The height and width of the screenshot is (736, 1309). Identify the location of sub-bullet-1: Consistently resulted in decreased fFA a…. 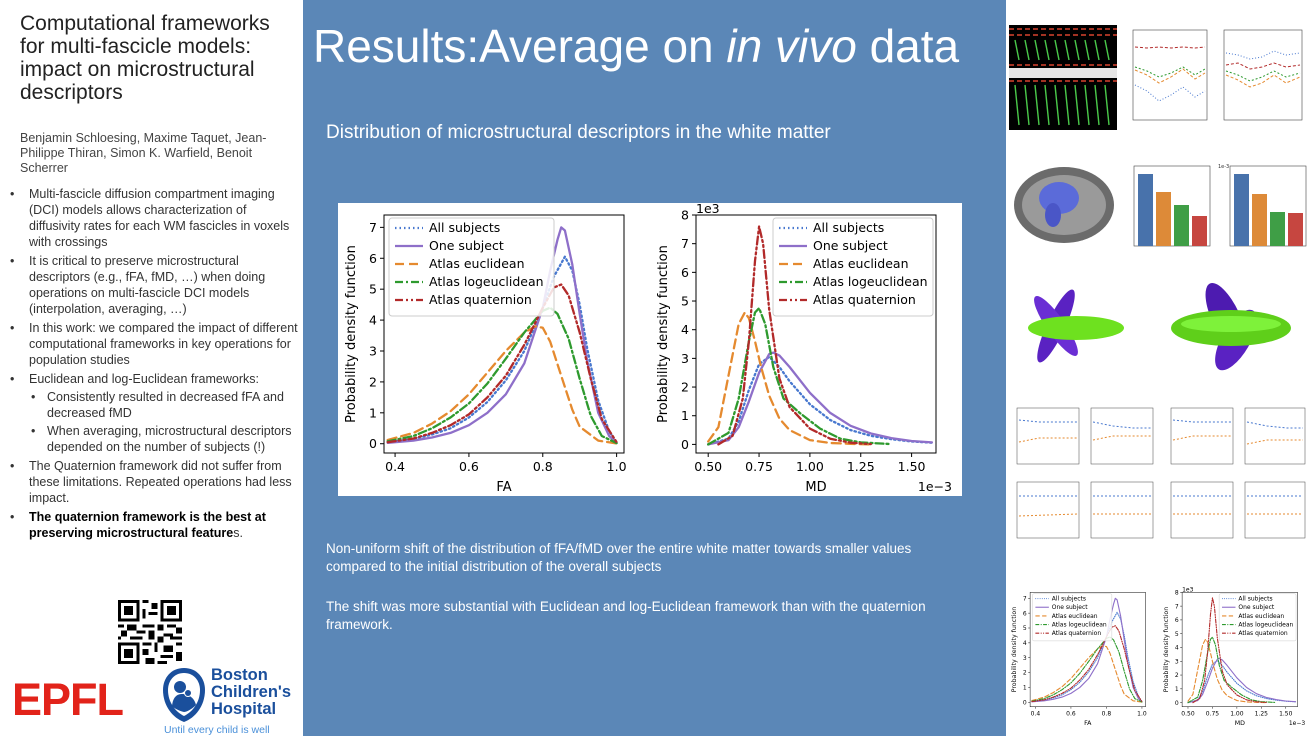
(163, 405).